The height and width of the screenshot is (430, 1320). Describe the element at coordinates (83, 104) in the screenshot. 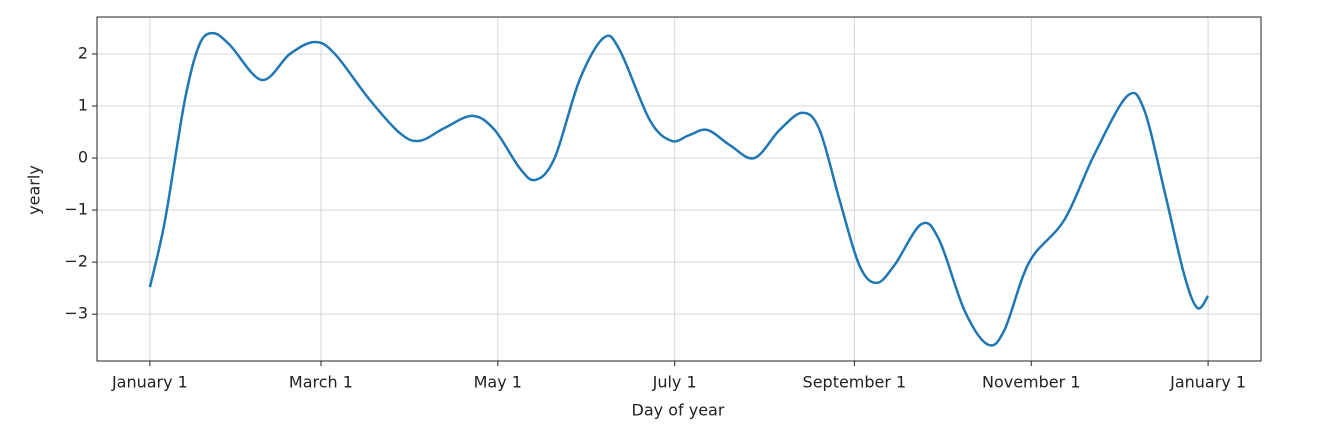

I see `y-tick-label: 1` at that location.